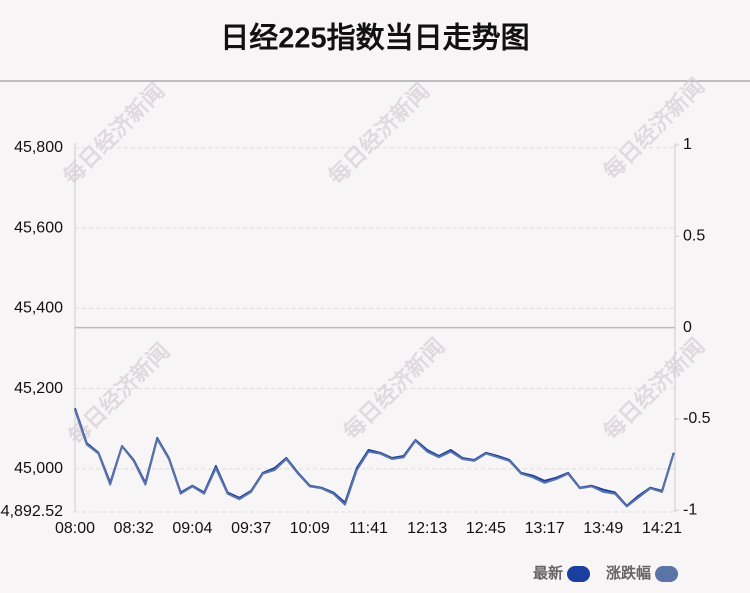 Image resolution: width=750 pixels, height=593 pixels. Describe the element at coordinates (694, 236) in the screenshot. I see `y2-tick-label: 0.5` at that location.